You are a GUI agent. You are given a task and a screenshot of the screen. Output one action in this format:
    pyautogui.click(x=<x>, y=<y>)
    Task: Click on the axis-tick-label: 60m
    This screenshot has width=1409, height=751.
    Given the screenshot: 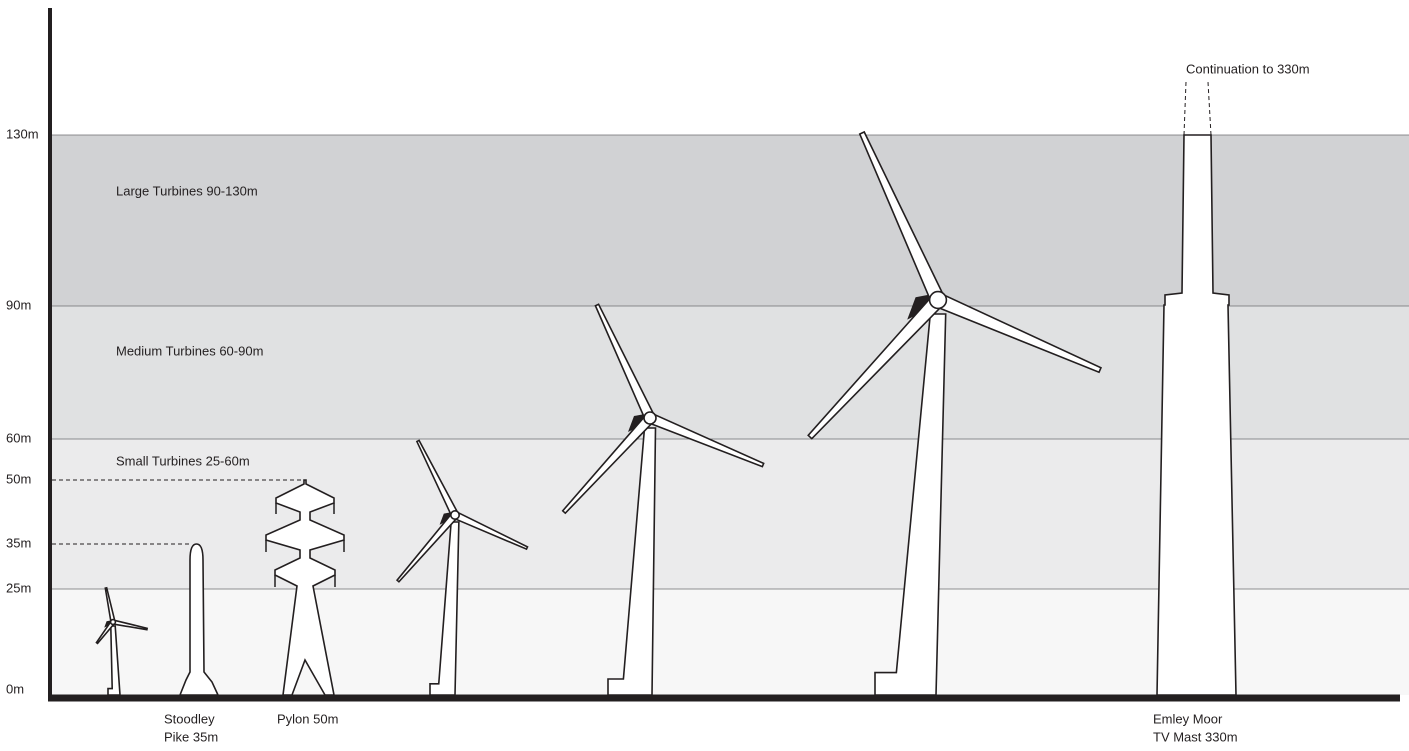 What is the action you would take?
    pyautogui.click(x=18, y=437)
    